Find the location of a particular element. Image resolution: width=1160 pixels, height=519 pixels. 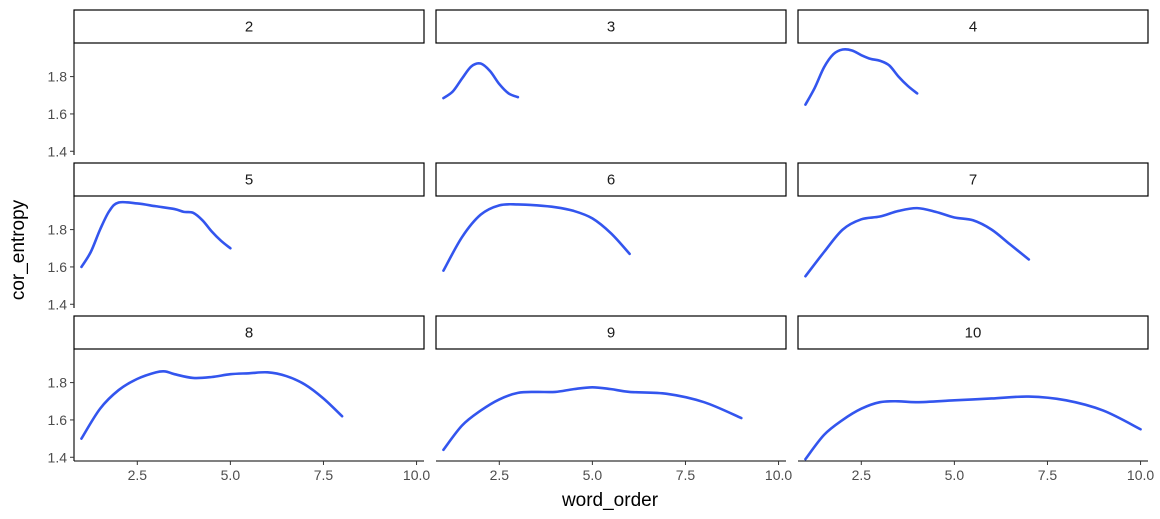

facet-panel-5: 5 1.4 1.6 1.8 is located at coordinates (236, 237).